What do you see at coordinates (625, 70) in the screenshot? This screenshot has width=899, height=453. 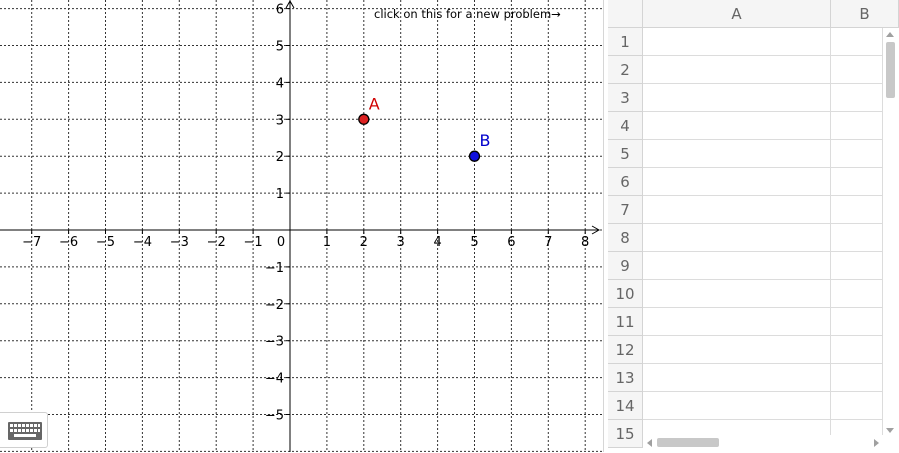 I see `row-header: 2` at bounding box center [625, 70].